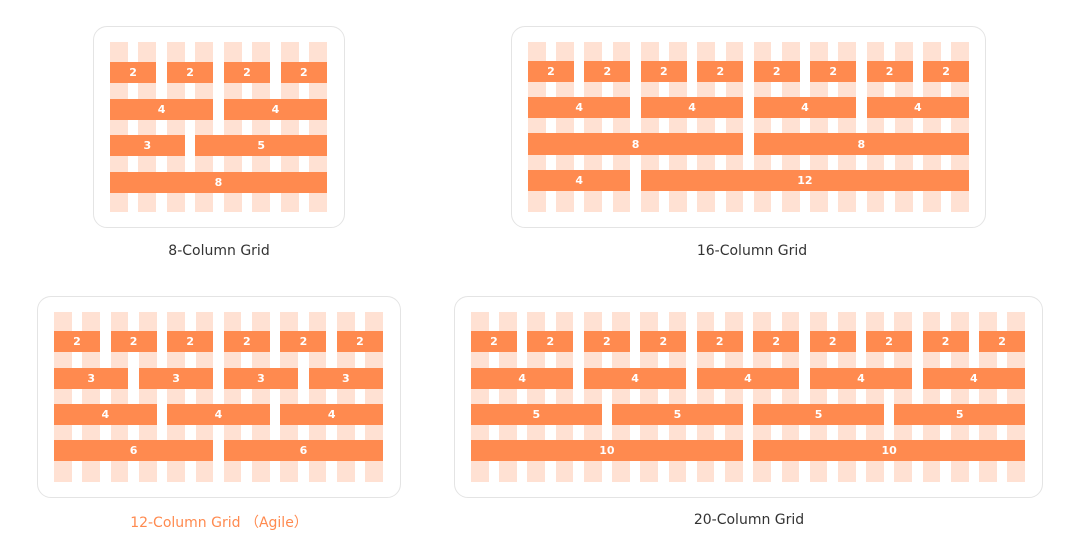  What do you see at coordinates (752, 251) in the screenshot?
I see `grid-16-caption: 16-Column Grid` at bounding box center [752, 251].